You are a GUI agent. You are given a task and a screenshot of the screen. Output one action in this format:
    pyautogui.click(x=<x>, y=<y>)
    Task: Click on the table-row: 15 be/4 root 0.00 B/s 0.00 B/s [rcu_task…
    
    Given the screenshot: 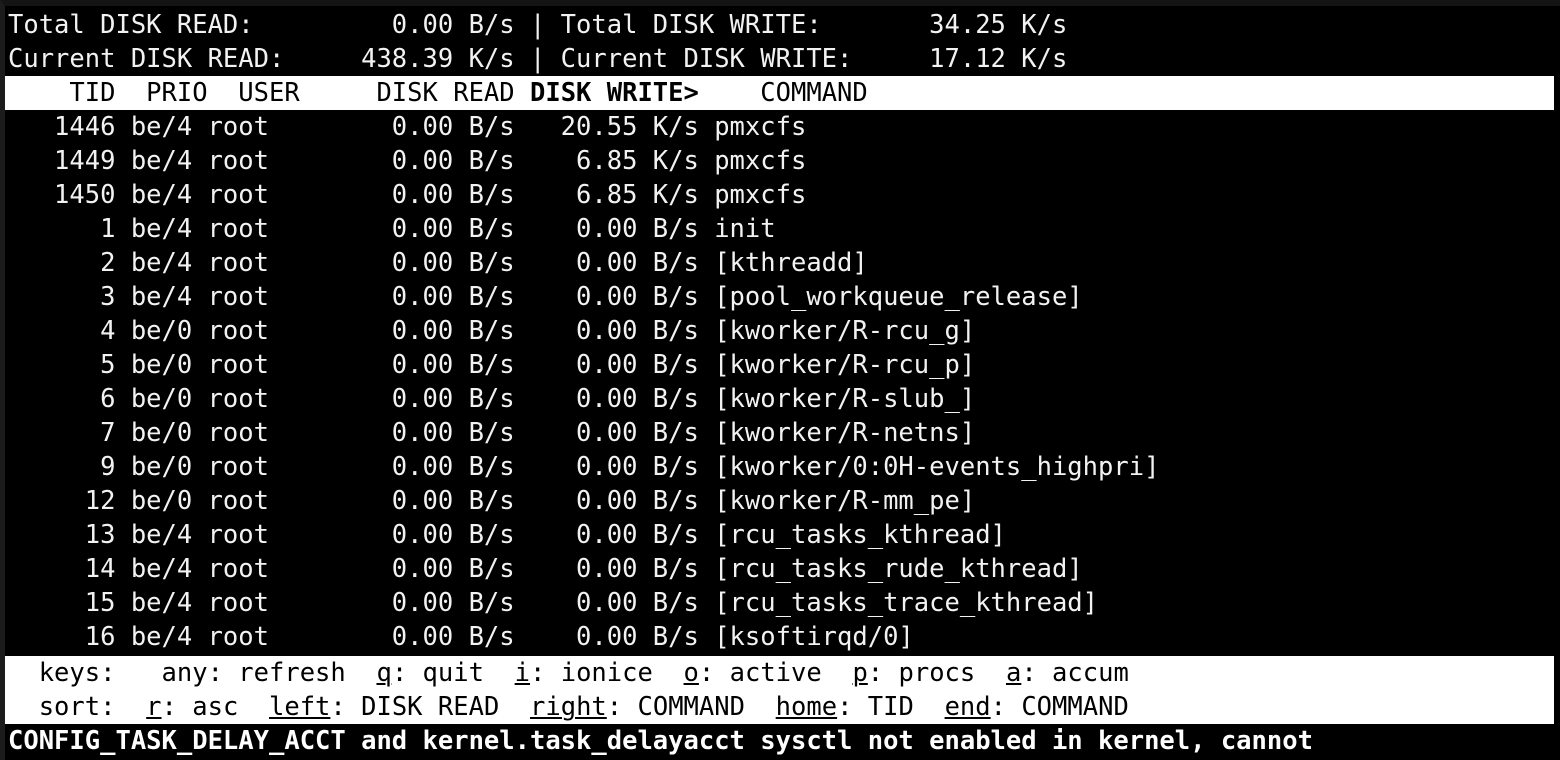 What is the action you would take?
    pyautogui.click(x=782, y=603)
    